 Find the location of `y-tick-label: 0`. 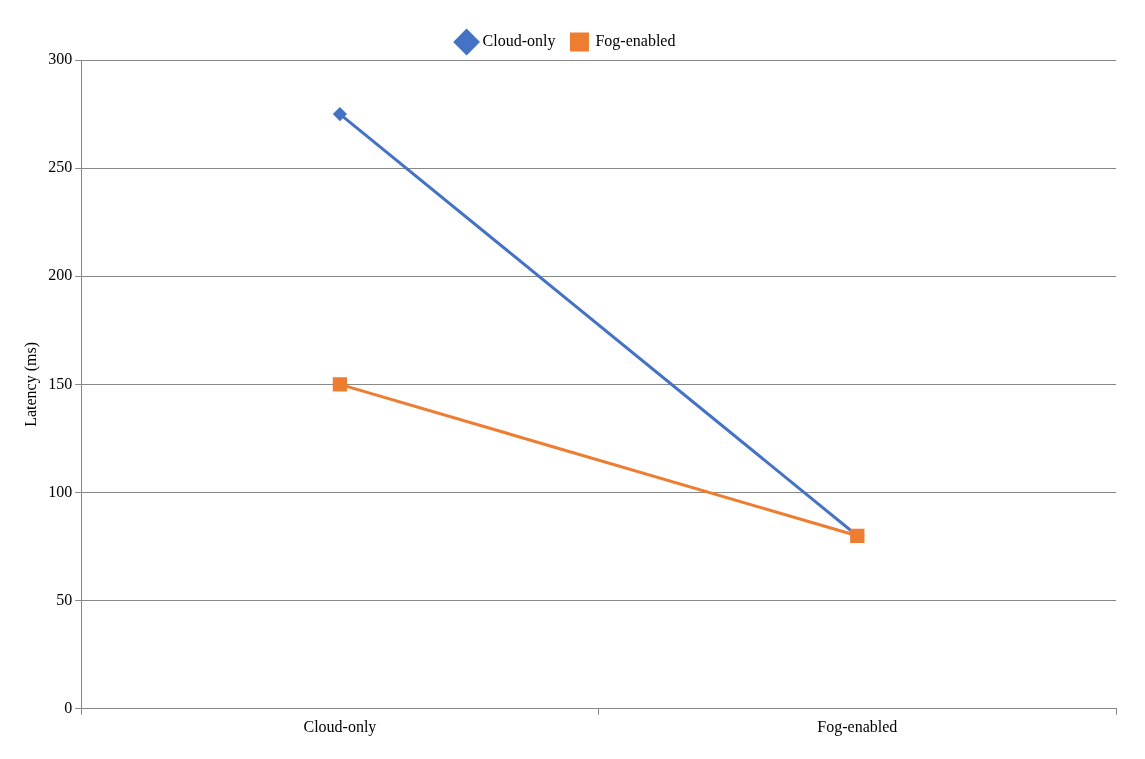

y-tick-label: 0 is located at coordinates (68, 707).